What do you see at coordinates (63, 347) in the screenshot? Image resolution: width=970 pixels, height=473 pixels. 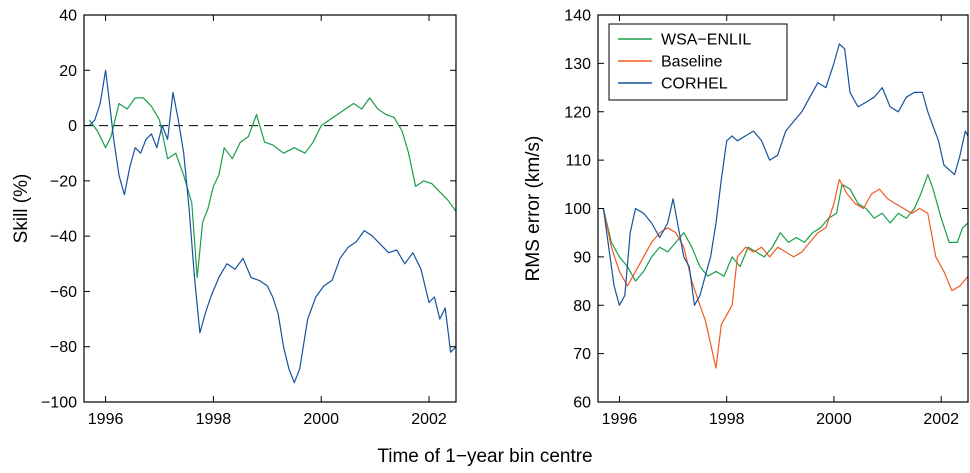 I see `y-tick-label: −80` at bounding box center [63, 347].